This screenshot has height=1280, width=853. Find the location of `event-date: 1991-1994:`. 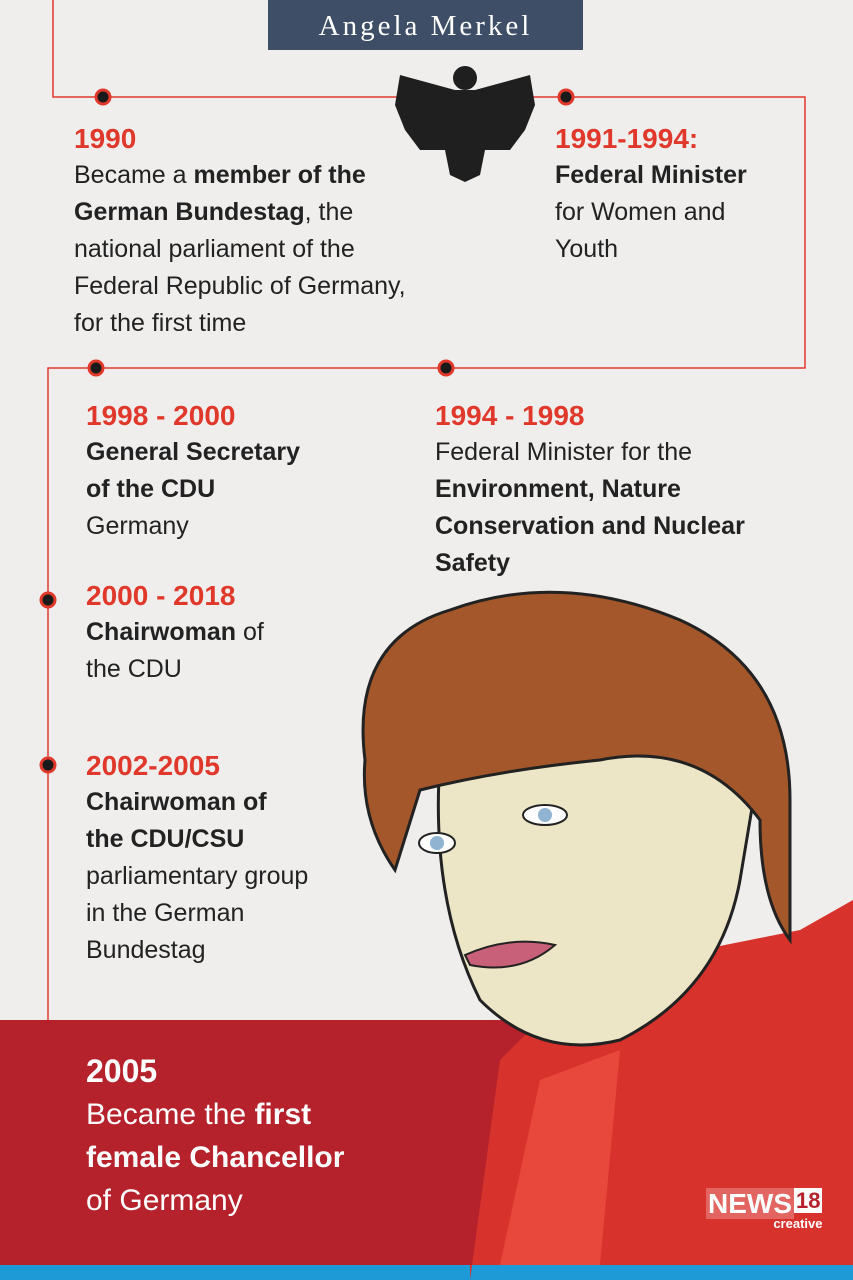

event-date: 1991-1994: is located at coordinates (627, 138).